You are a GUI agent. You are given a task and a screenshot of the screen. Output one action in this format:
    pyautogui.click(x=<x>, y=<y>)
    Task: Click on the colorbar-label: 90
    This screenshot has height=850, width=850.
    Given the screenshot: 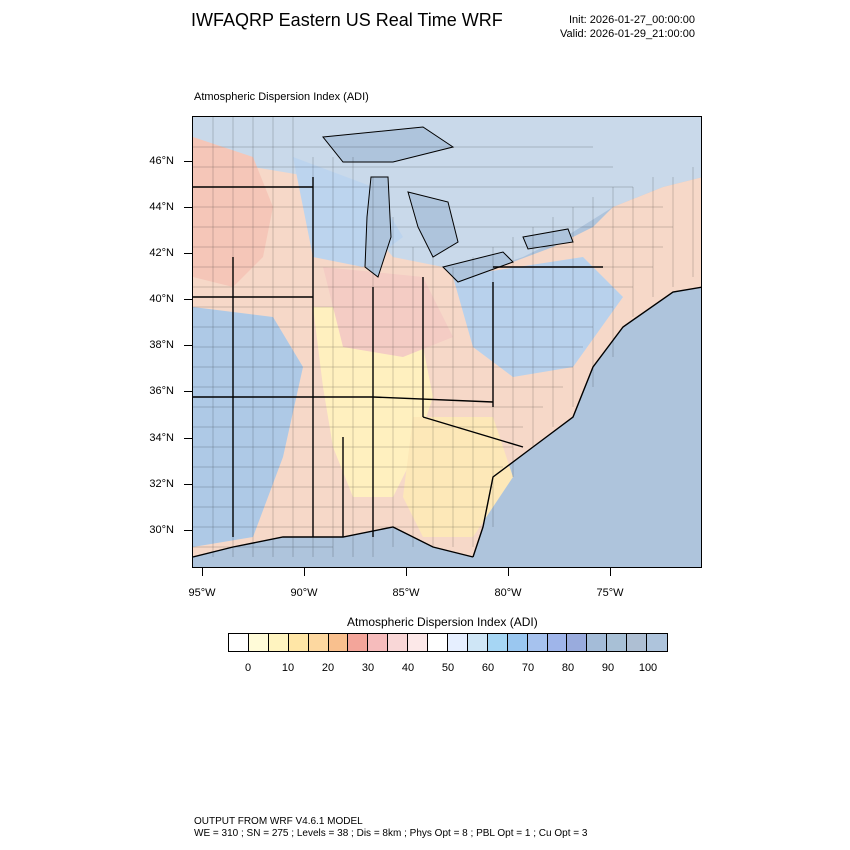 What is the action you would take?
    pyautogui.click(x=608, y=668)
    